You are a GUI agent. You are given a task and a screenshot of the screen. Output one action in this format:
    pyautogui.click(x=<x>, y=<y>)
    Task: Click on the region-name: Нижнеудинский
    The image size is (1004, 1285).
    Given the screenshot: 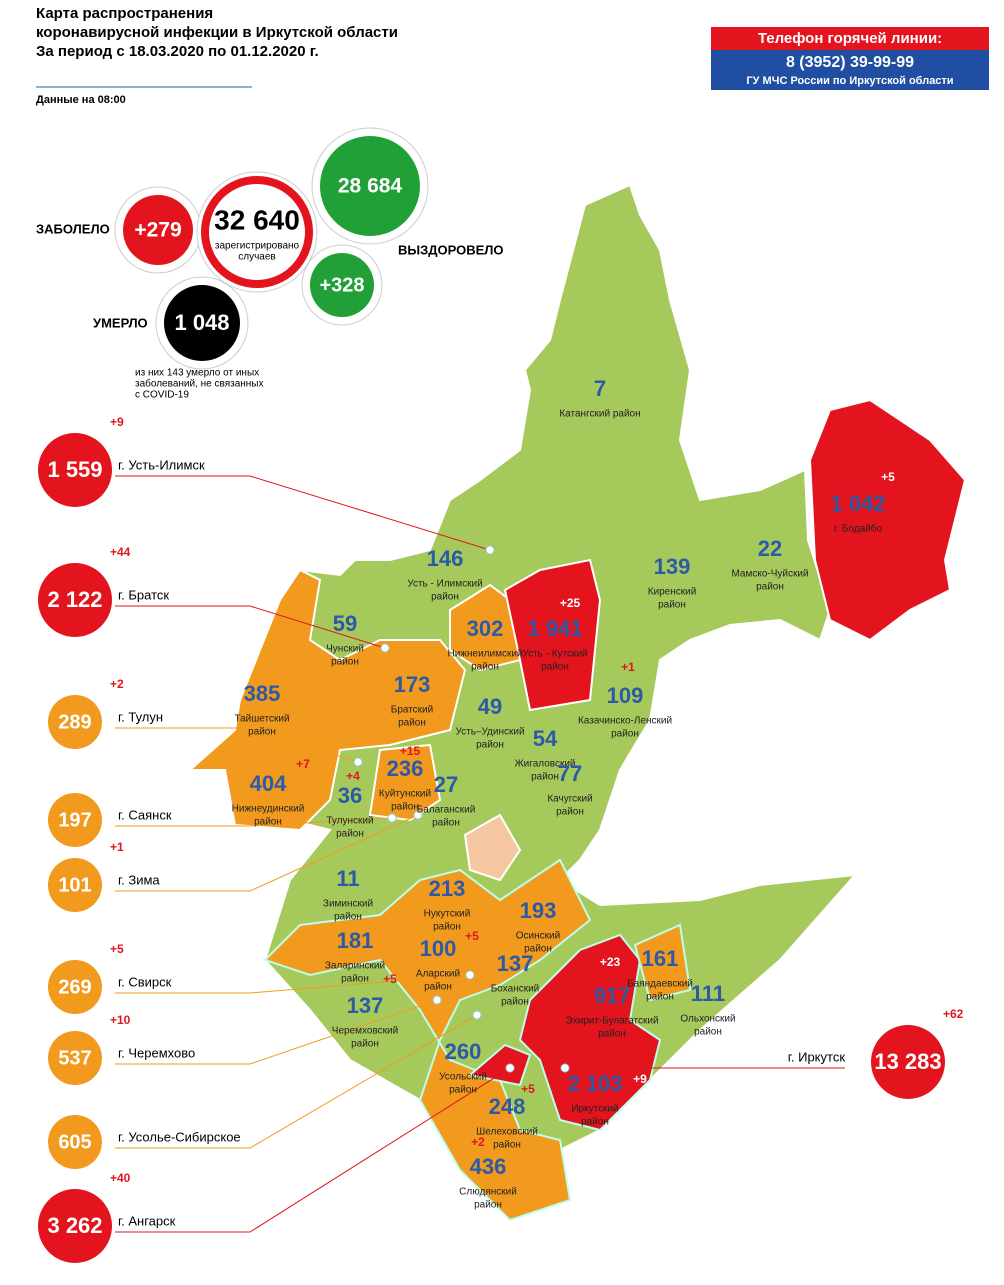 What is the action you would take?
    pyautogui.click(x=268, y=809)
    